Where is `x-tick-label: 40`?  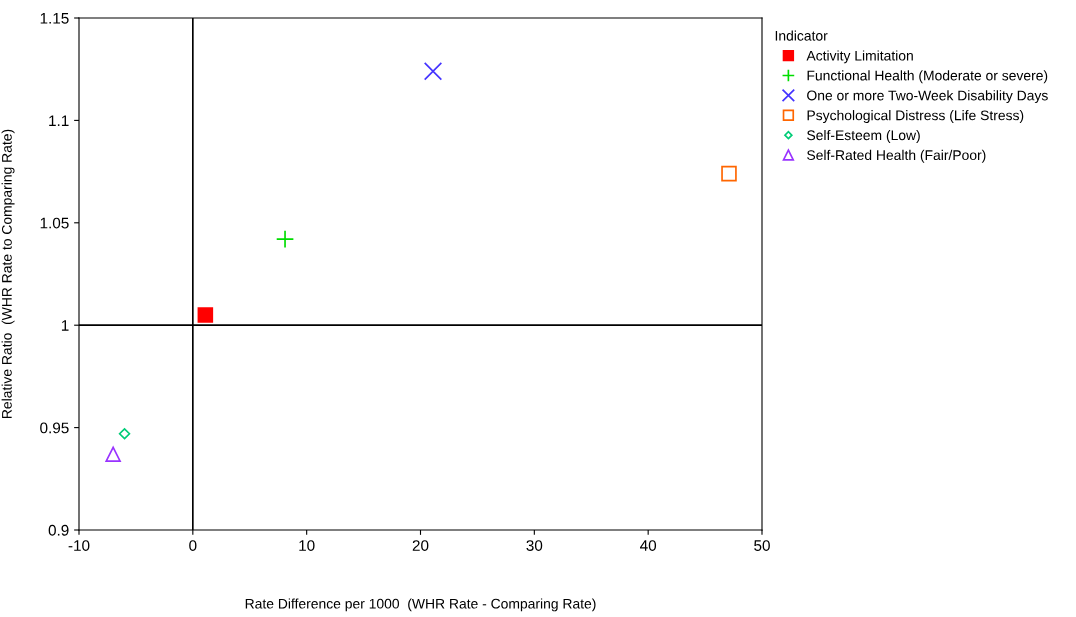
x-tick-label: 40 is located at coordinates (648, 545).